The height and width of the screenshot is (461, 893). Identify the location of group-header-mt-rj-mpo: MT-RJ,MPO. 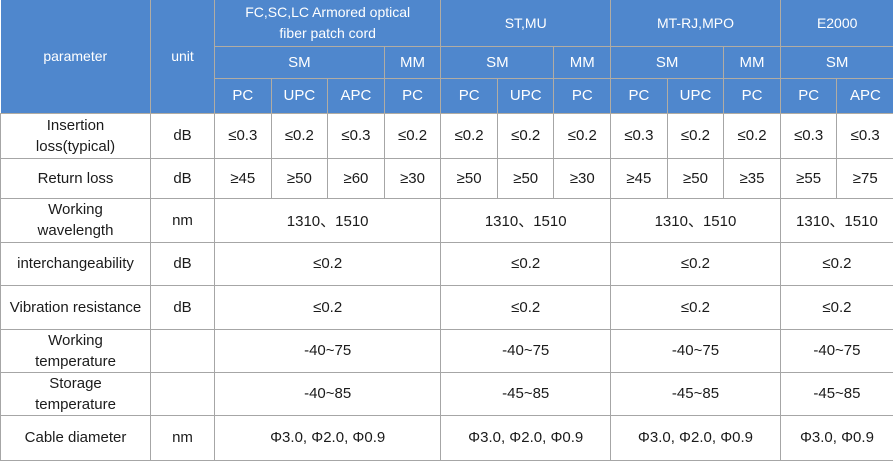
(696, 23).